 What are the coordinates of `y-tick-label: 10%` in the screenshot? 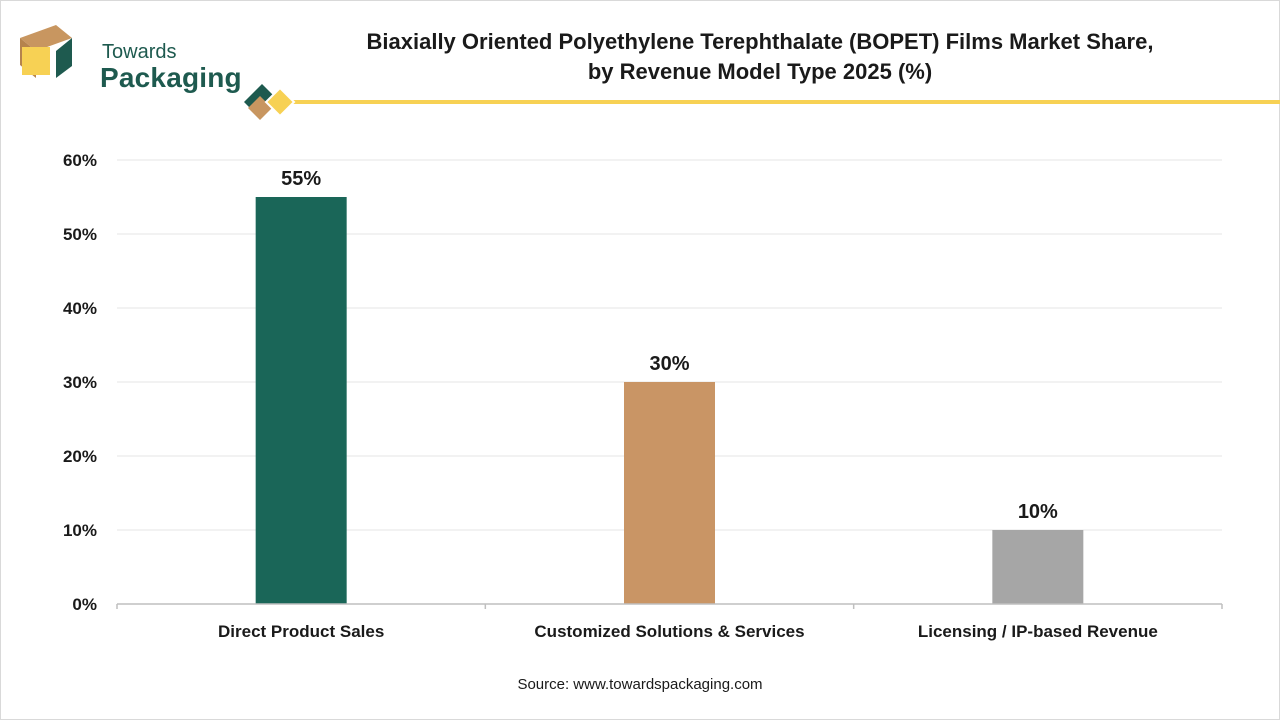 It's located at (80, 530).